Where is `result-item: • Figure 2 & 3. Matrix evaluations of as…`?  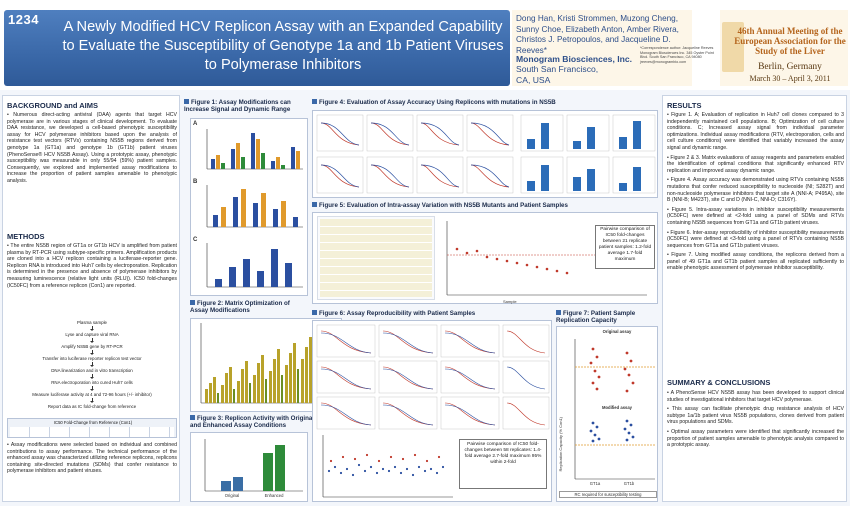 result-item: • Figure 2 & 3. Matrix evaluations of as… is located at coordinates (755, 164).